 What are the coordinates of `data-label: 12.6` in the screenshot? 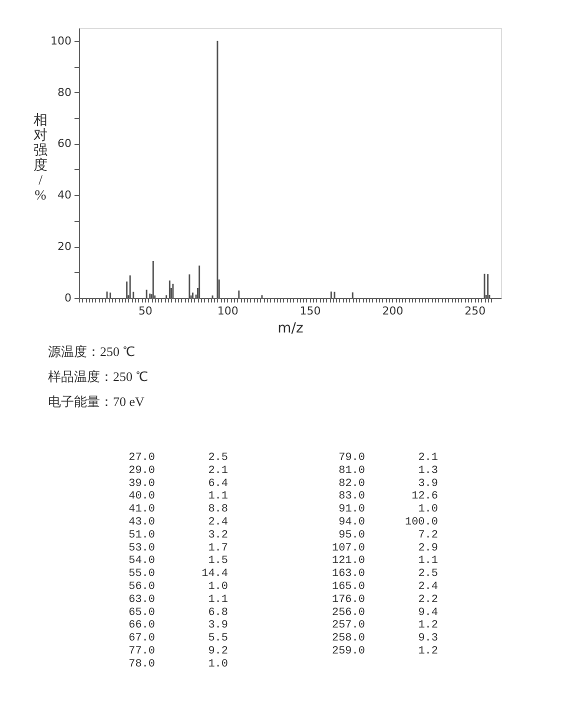 It's located at (425, 496).